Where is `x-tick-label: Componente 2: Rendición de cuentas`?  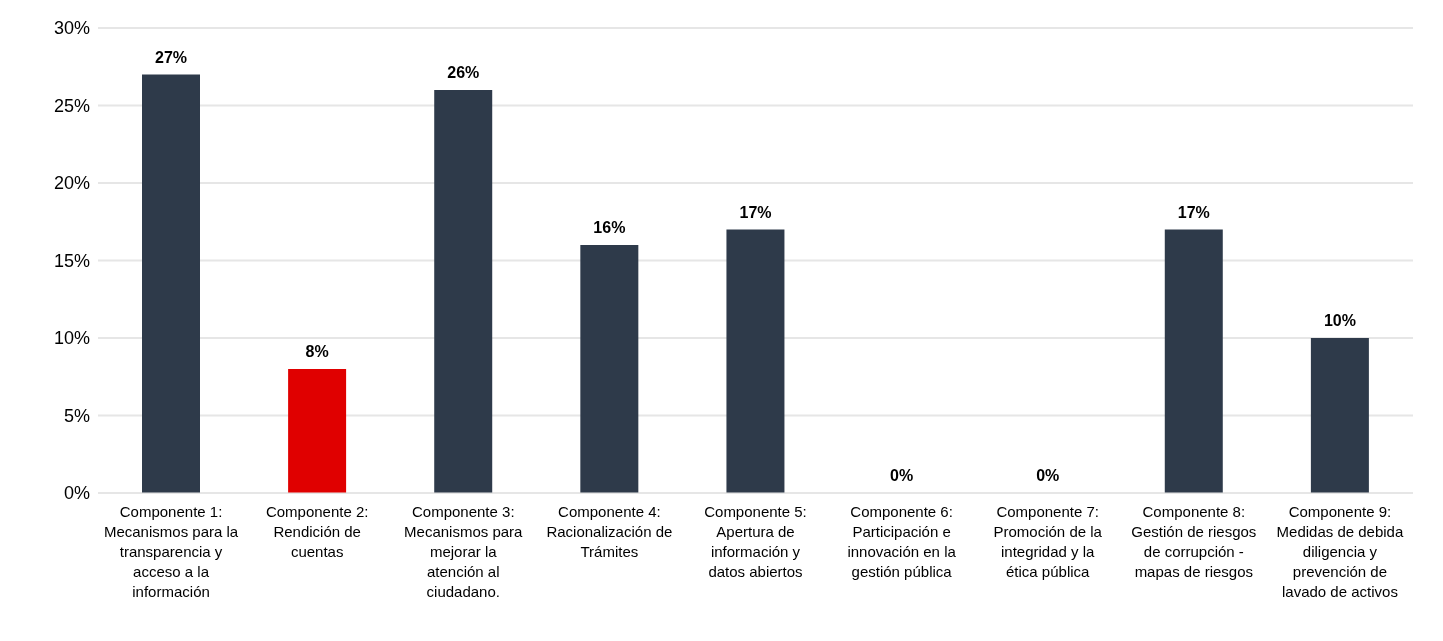 x-tick-label: Componente 2: Rendición de cuentas is located at coordinates (317, 531).